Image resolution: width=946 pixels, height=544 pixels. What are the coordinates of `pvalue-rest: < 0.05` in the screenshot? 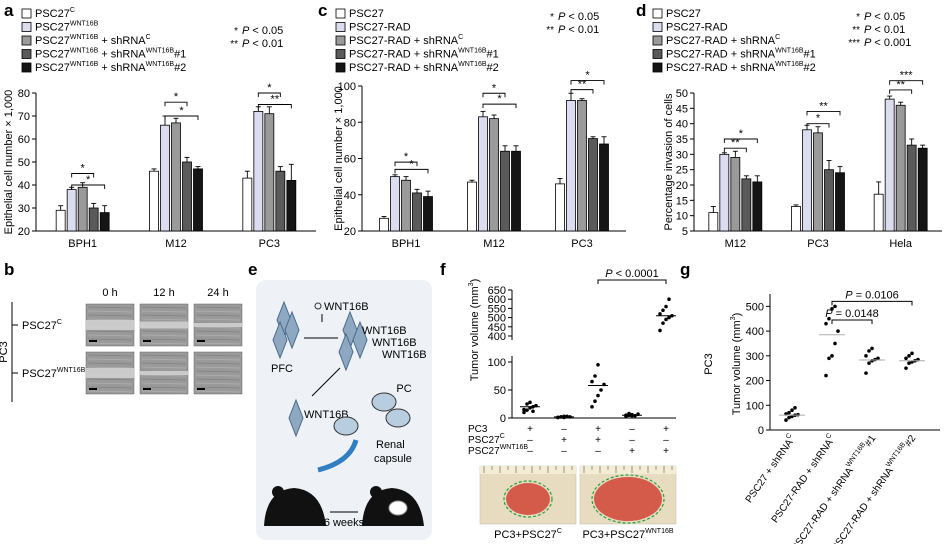 It's located at (888, 17).